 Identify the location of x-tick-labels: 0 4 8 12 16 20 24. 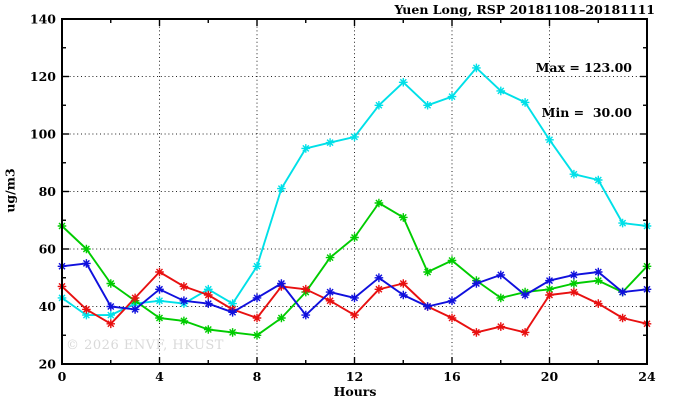
(357, 376).